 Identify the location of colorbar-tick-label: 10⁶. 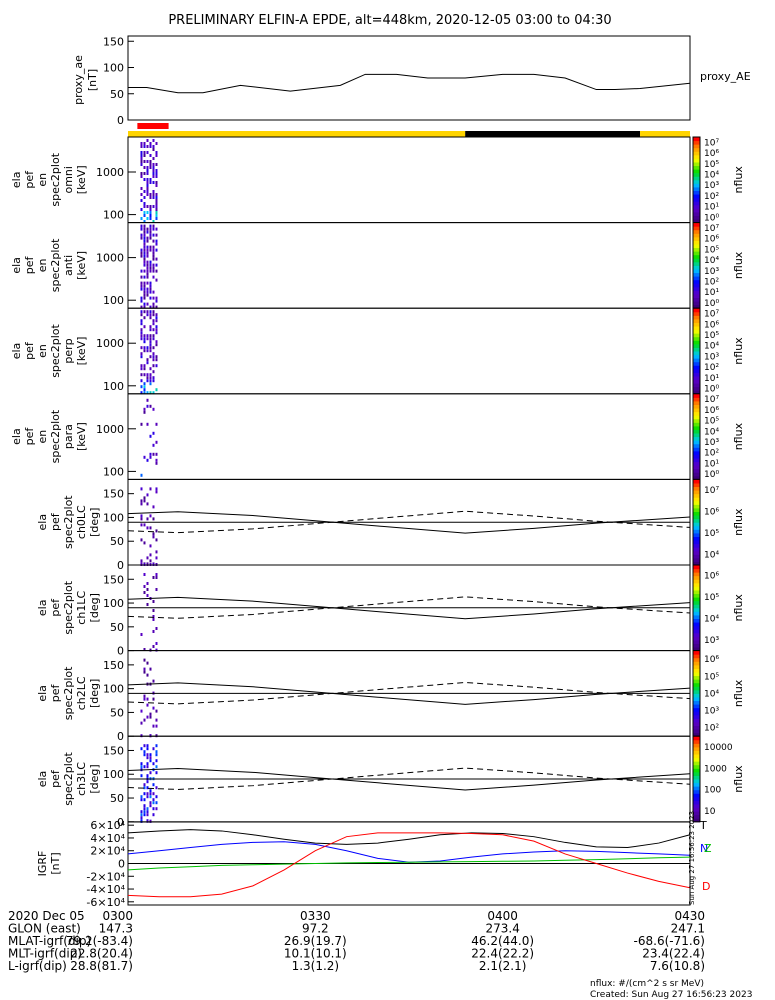
(711, 154).